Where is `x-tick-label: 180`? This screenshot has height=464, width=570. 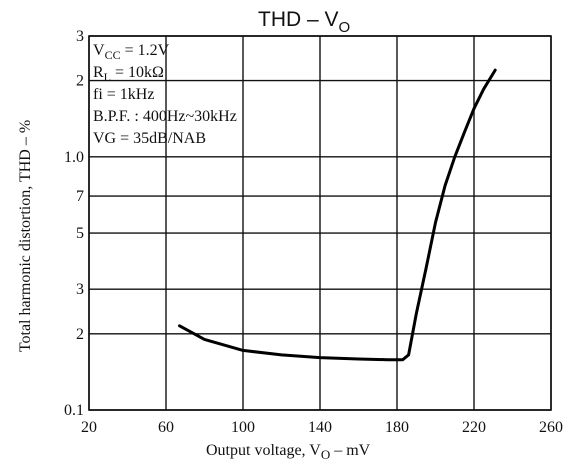
x-tick-label: 180 is located at coordinates (397, 427).